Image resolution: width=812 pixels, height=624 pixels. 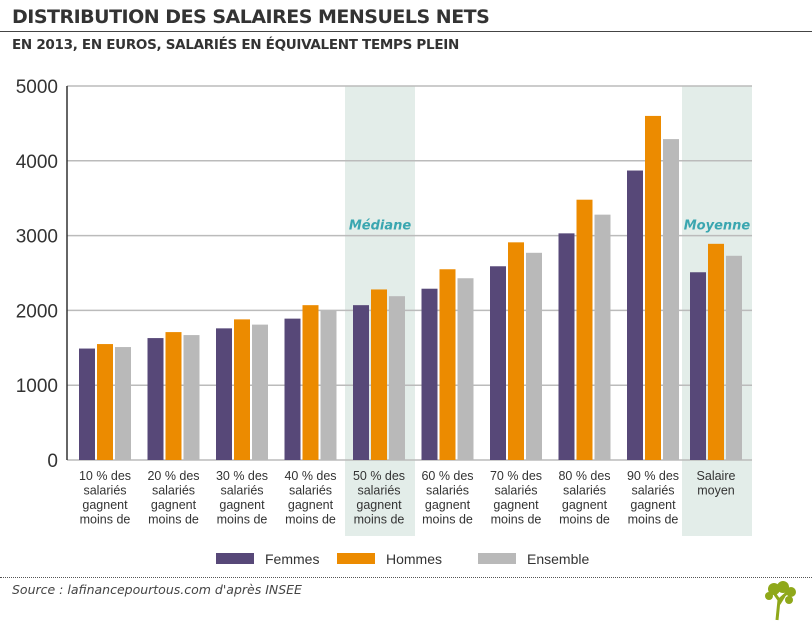 I want to click on legend-swatch-femmes, so click(x=235, y=558).